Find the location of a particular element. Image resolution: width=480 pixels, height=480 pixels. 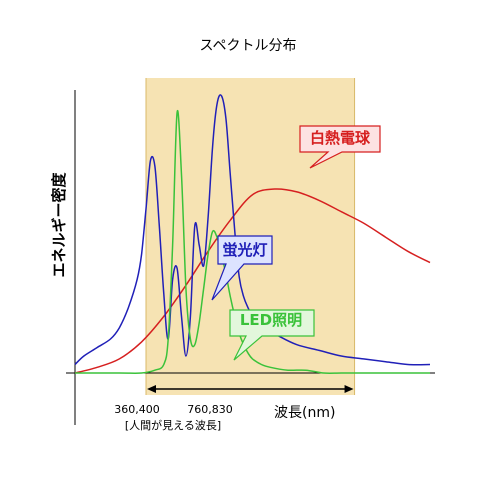

legend-callout-led: LED照明 is located at coordinates (272, 335).